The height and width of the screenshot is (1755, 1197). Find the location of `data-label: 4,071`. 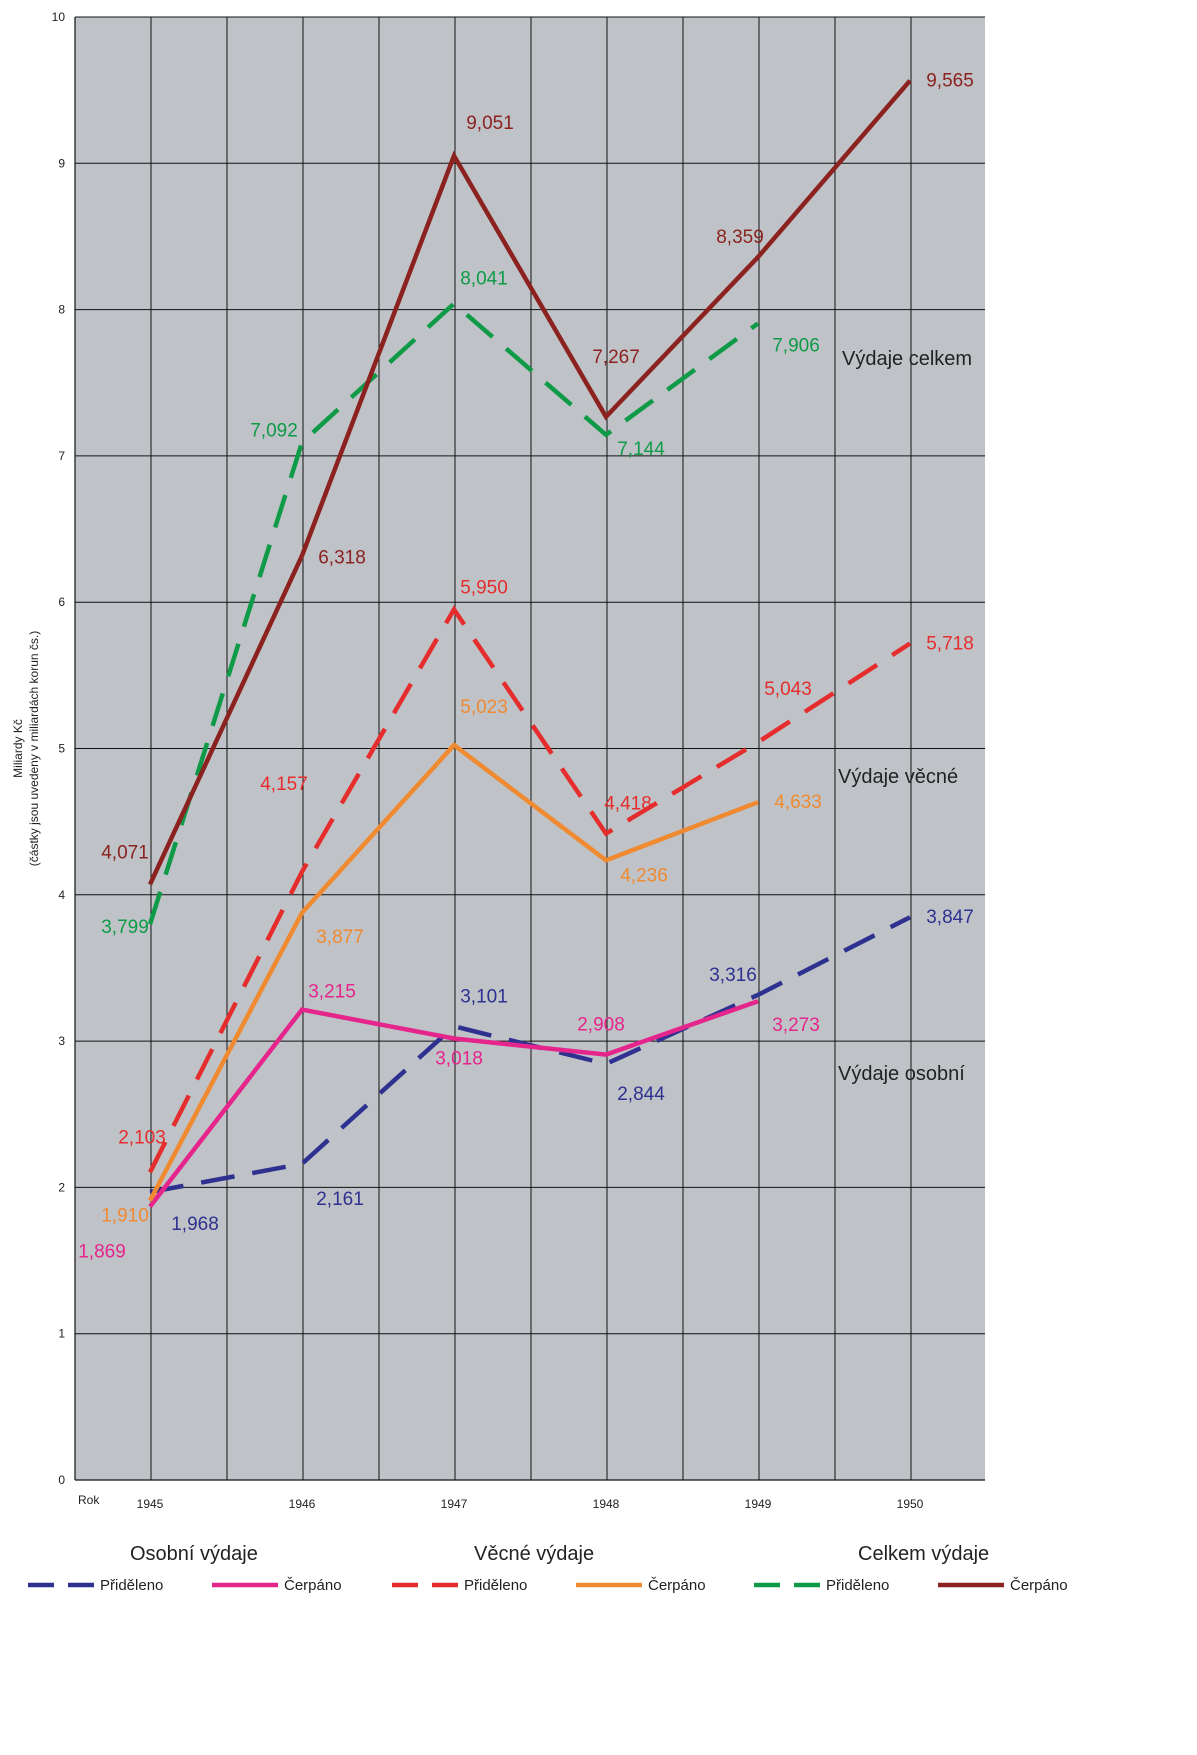

data-label: 4,071 is located at coordinates (125, 852).